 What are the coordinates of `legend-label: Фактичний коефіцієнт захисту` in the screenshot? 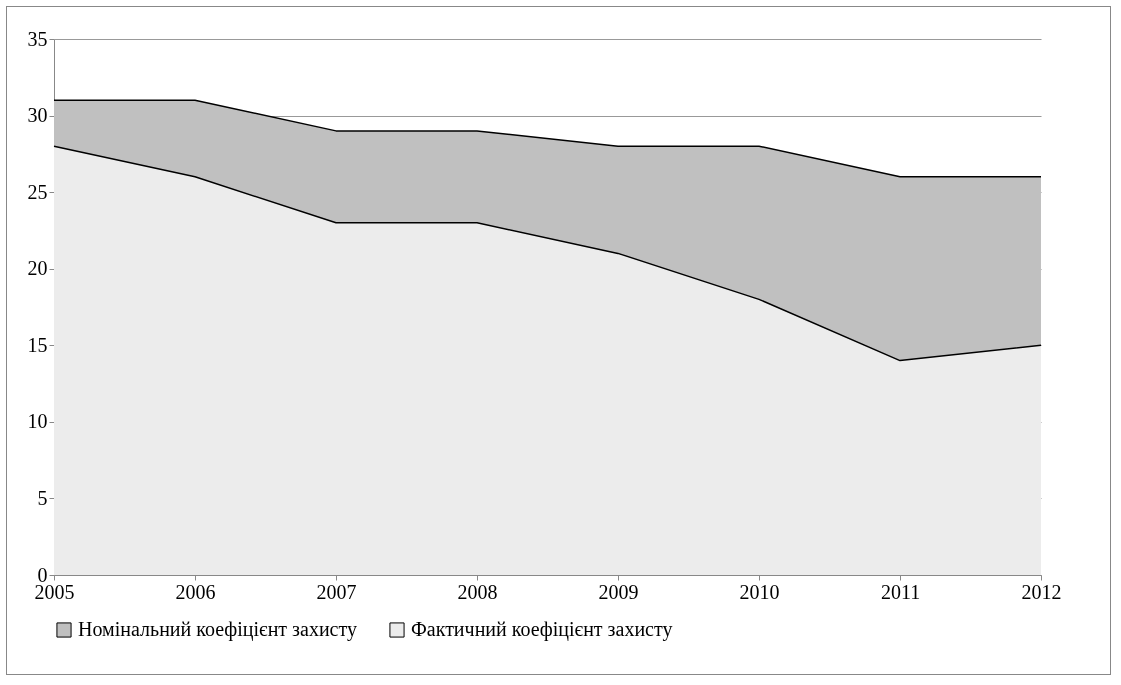 It's located at (542, 629).